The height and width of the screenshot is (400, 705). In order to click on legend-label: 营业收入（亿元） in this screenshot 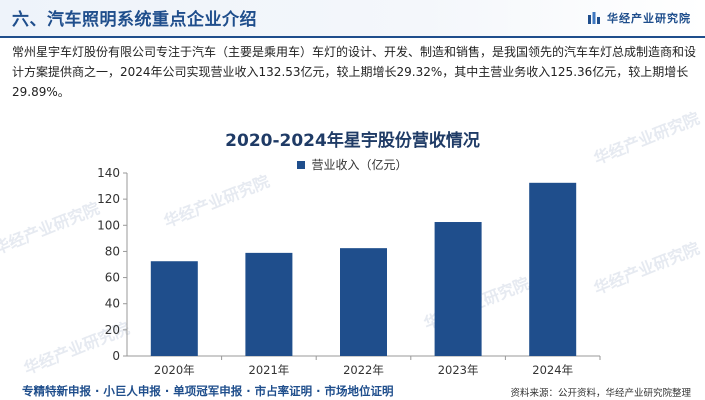, I will do `click(359, 165)`.